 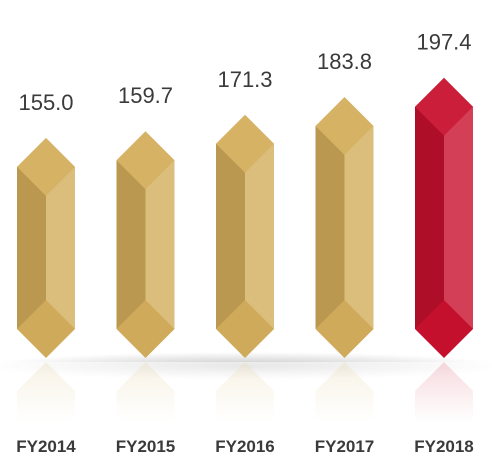 What do you see at coordinates (46, 446) in the screenshot?
I see `x-tick-label: FY2014` at bounding box center [46, 446].